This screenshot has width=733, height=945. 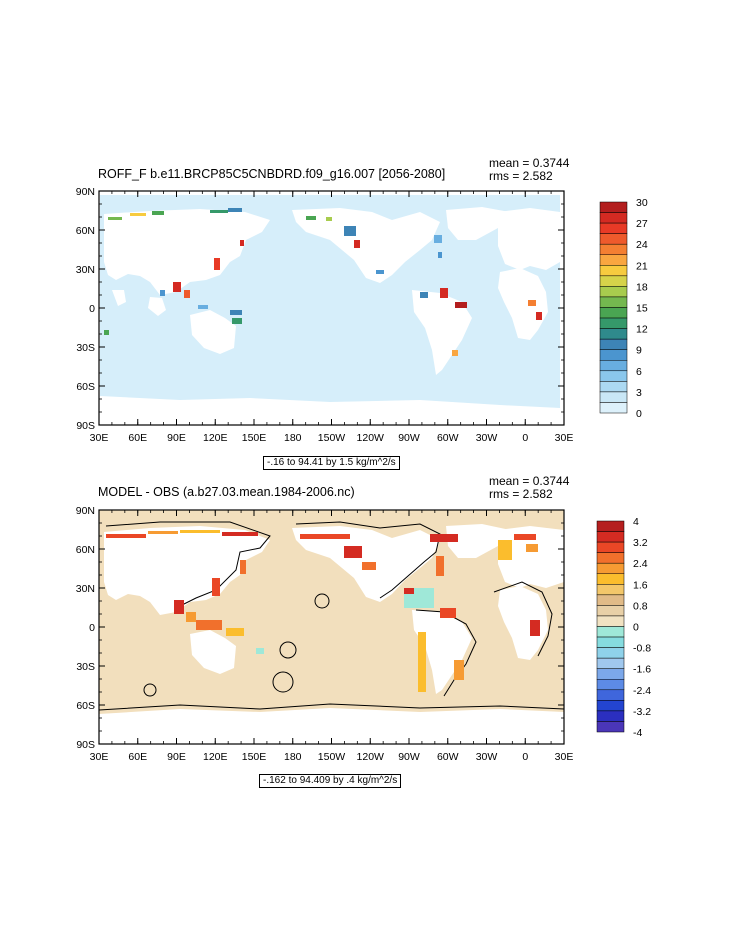 I want to click on colorbar-label: 30, so click(x=642, y=203).